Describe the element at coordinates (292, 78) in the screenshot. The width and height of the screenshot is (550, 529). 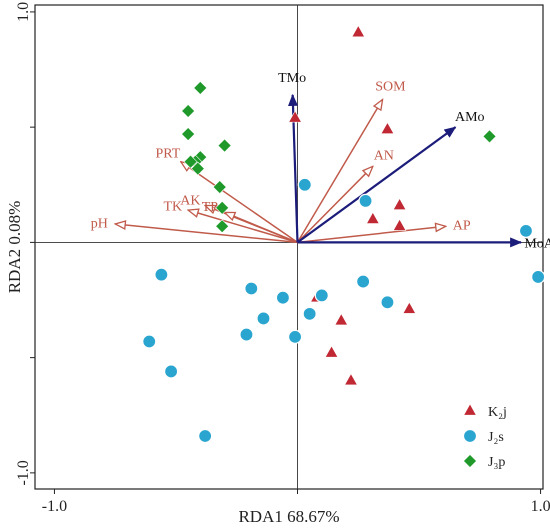
I see `response-arrow-label: TMo` at that location.